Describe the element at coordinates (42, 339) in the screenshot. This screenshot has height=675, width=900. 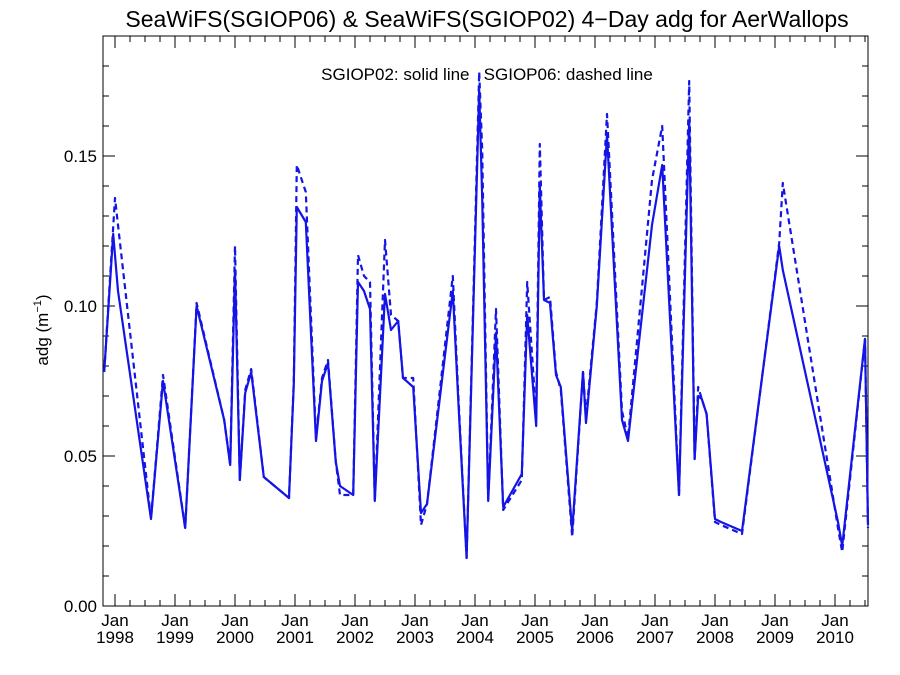
I see `y-axis-label-main: adg (m` at that location.